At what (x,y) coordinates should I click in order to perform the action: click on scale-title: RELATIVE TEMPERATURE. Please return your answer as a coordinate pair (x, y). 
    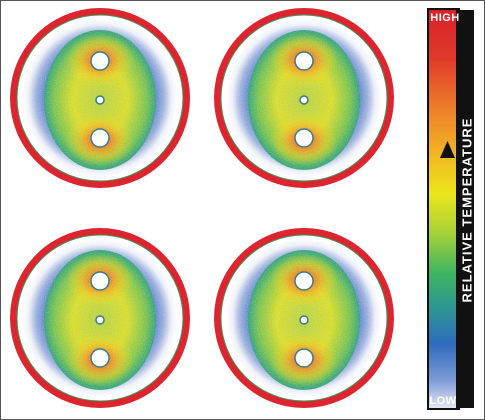
    Looking at the image, I should click on (467, 210).